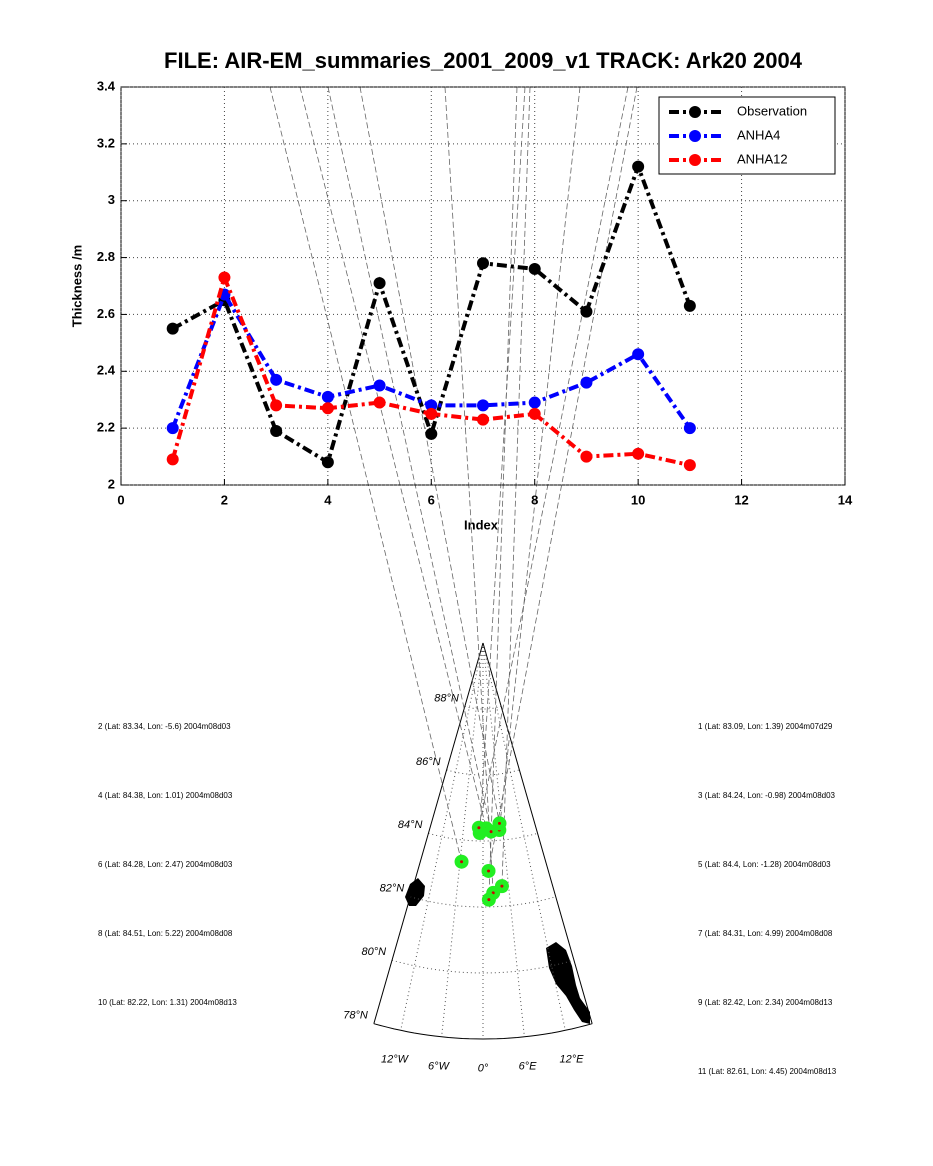 Image resolution: width=933 pixels, height=1166 pixels. What do you see at coordinates (164, 726) in the screenshot?
I see `point-label: 2 (Lat: 83.34, Lon: -5.6) 2004m08d03` at bounding box center [164, 726].